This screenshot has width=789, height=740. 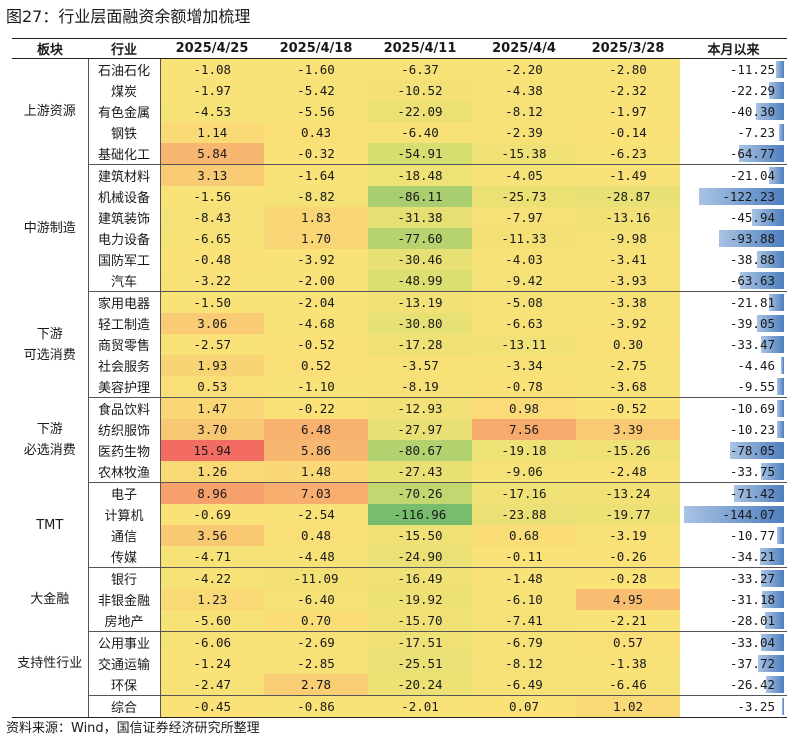 What do you see at coordinates (752, 153) in the screenshot?
I see `month-value: -64.77` at bounding box center [752, 153].